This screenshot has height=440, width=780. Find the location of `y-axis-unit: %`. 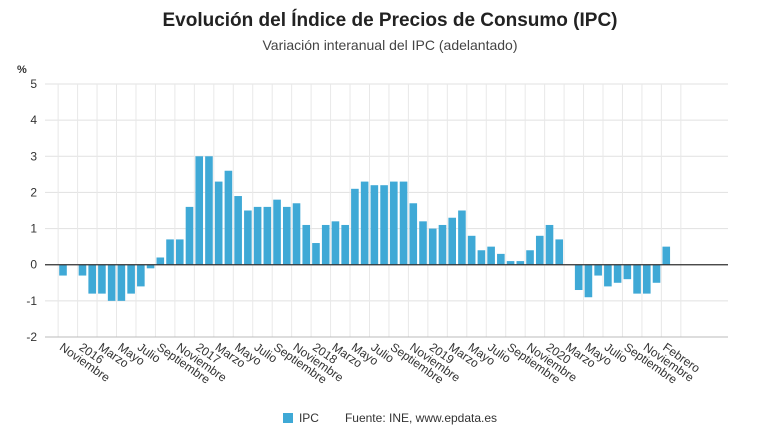

y-axis-unit: % is located at coordinates (22, 70).